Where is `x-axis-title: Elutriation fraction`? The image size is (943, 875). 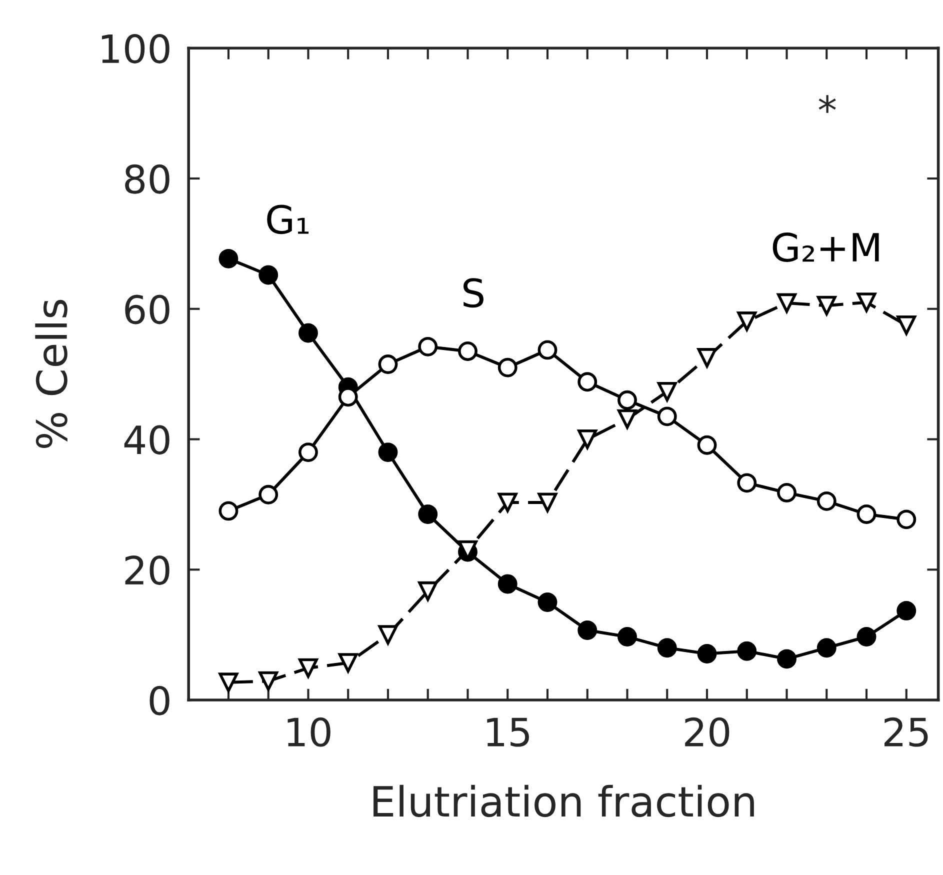
x-axis-title: Elutriation fraction is located at coordinates (564, 801).